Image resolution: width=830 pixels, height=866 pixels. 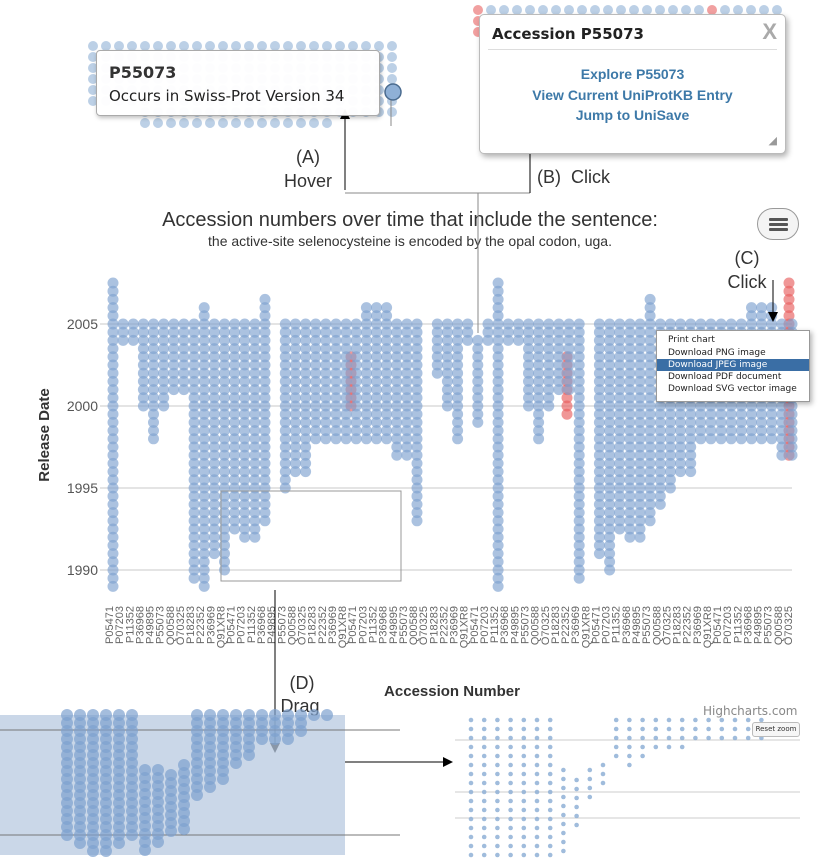 What do you see at coordinates (691, 340) in the screenshot?
I see `menu-item-print: Print chart` at bounding box center [691, 340].